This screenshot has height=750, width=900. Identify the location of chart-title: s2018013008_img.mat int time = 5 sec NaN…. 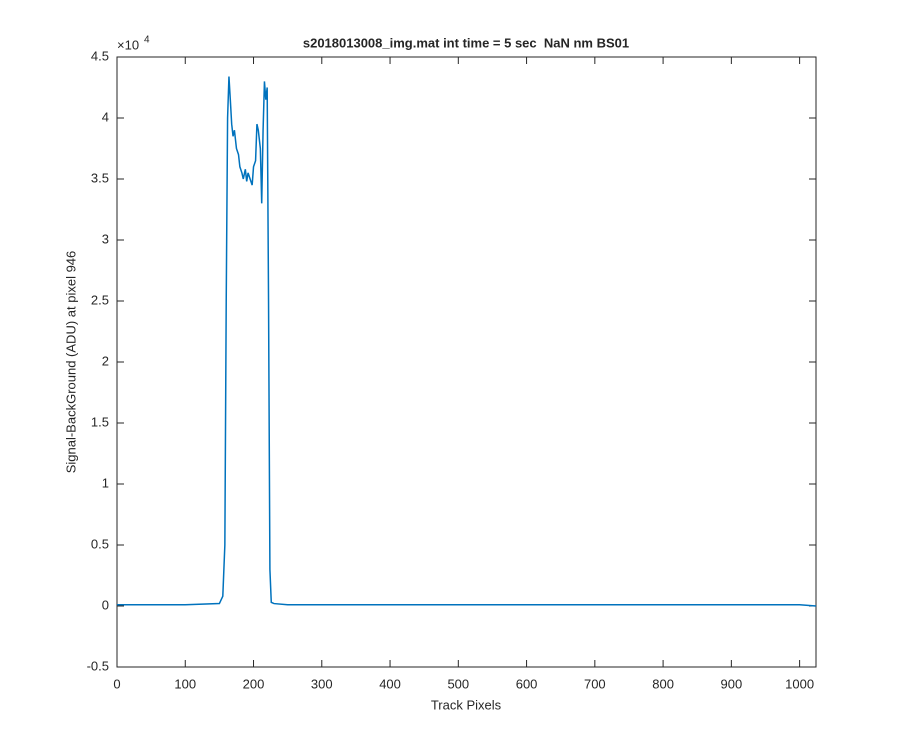
(466, 42).